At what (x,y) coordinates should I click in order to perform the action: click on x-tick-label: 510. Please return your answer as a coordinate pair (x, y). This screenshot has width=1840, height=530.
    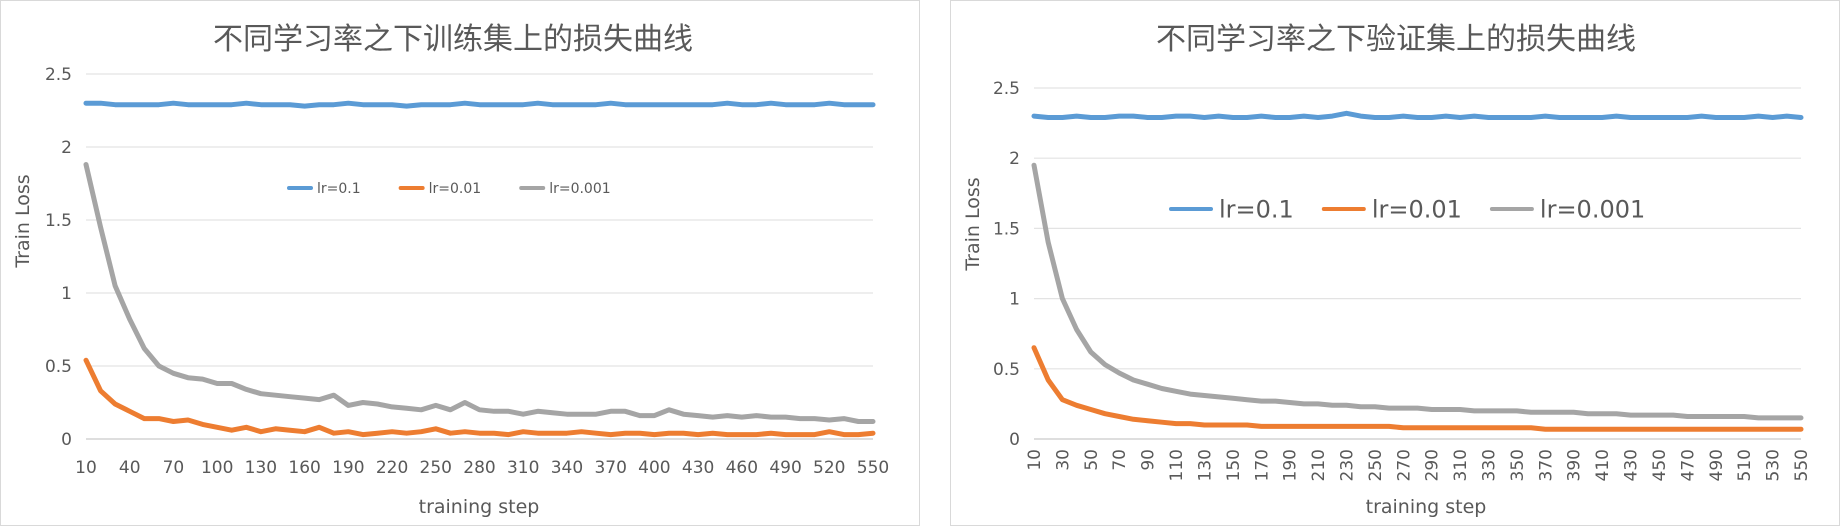
    Looking at the image, I should click on (1745, 465).